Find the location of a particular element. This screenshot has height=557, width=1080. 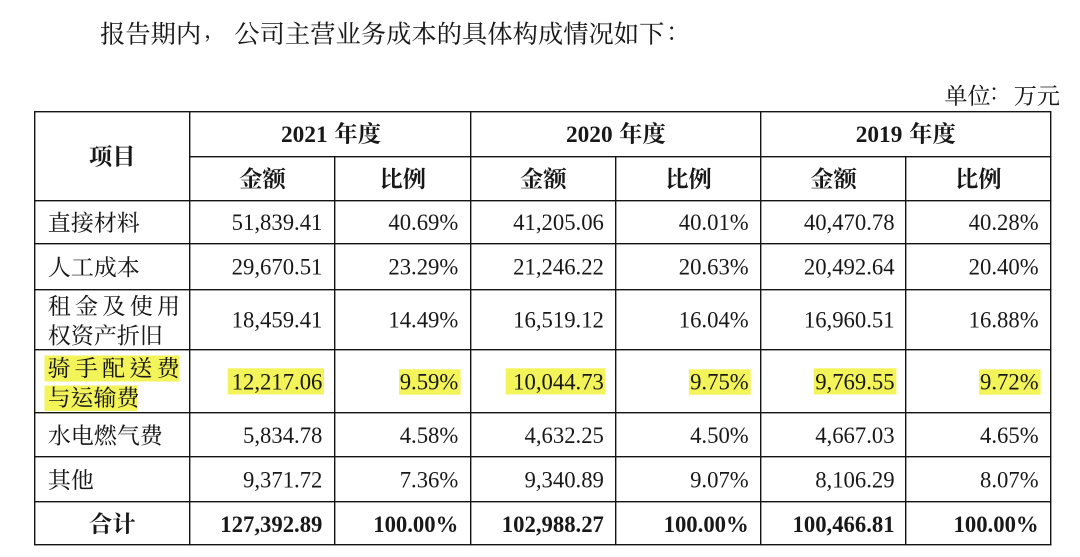

svg-text: 4,667.03 is located at coordinates (854, 435).